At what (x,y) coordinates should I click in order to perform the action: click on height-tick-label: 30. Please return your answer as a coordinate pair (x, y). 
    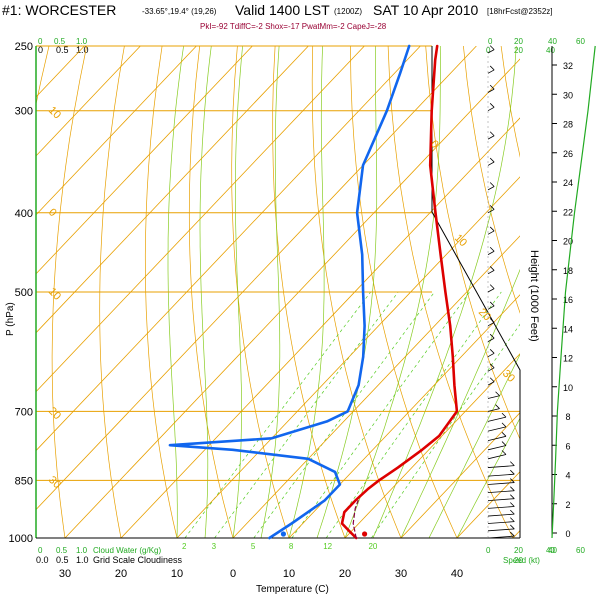
    Looking at the image, I should click on (568, 95).